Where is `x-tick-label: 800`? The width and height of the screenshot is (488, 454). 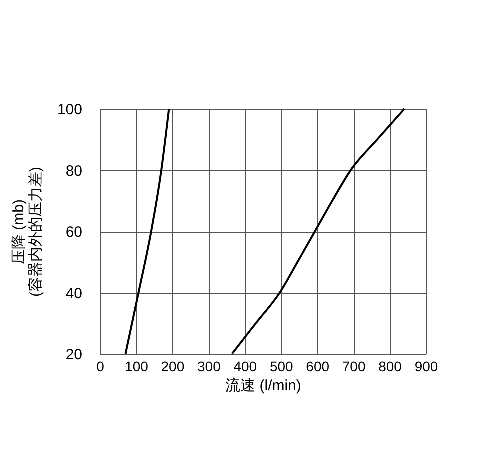
x-tick-label: 800 is located at coordinates (390, 366).